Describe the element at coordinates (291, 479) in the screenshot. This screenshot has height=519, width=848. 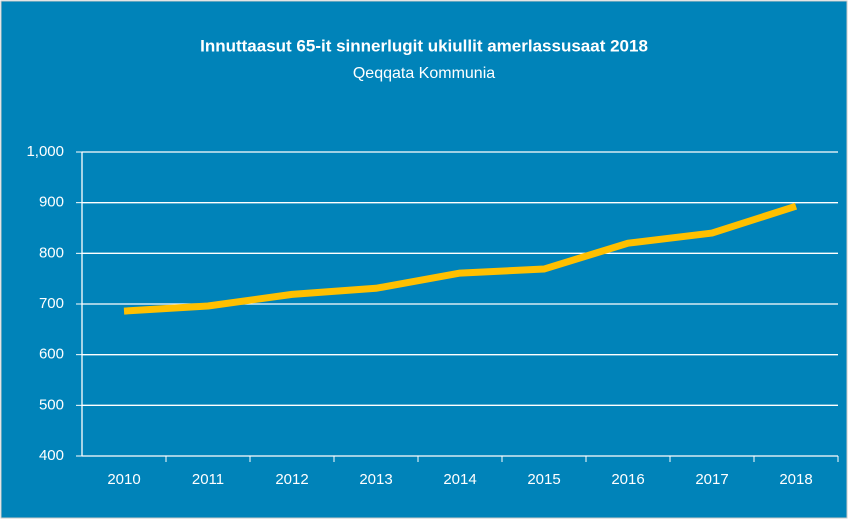
I see `x-tick-label: 2012` at that location.